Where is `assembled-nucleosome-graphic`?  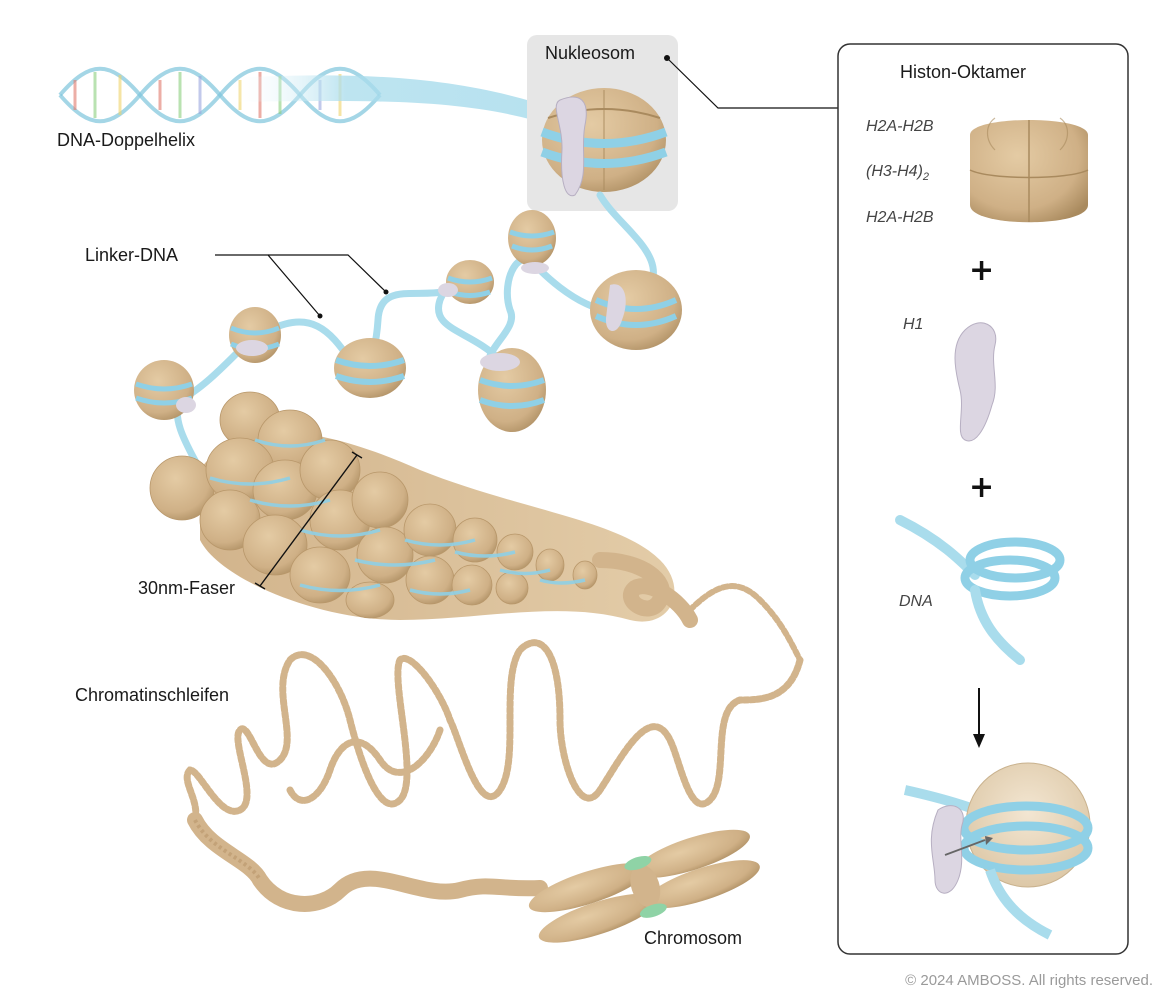
assembled-nucleosome-graphic is located at coordinates (998, 851).